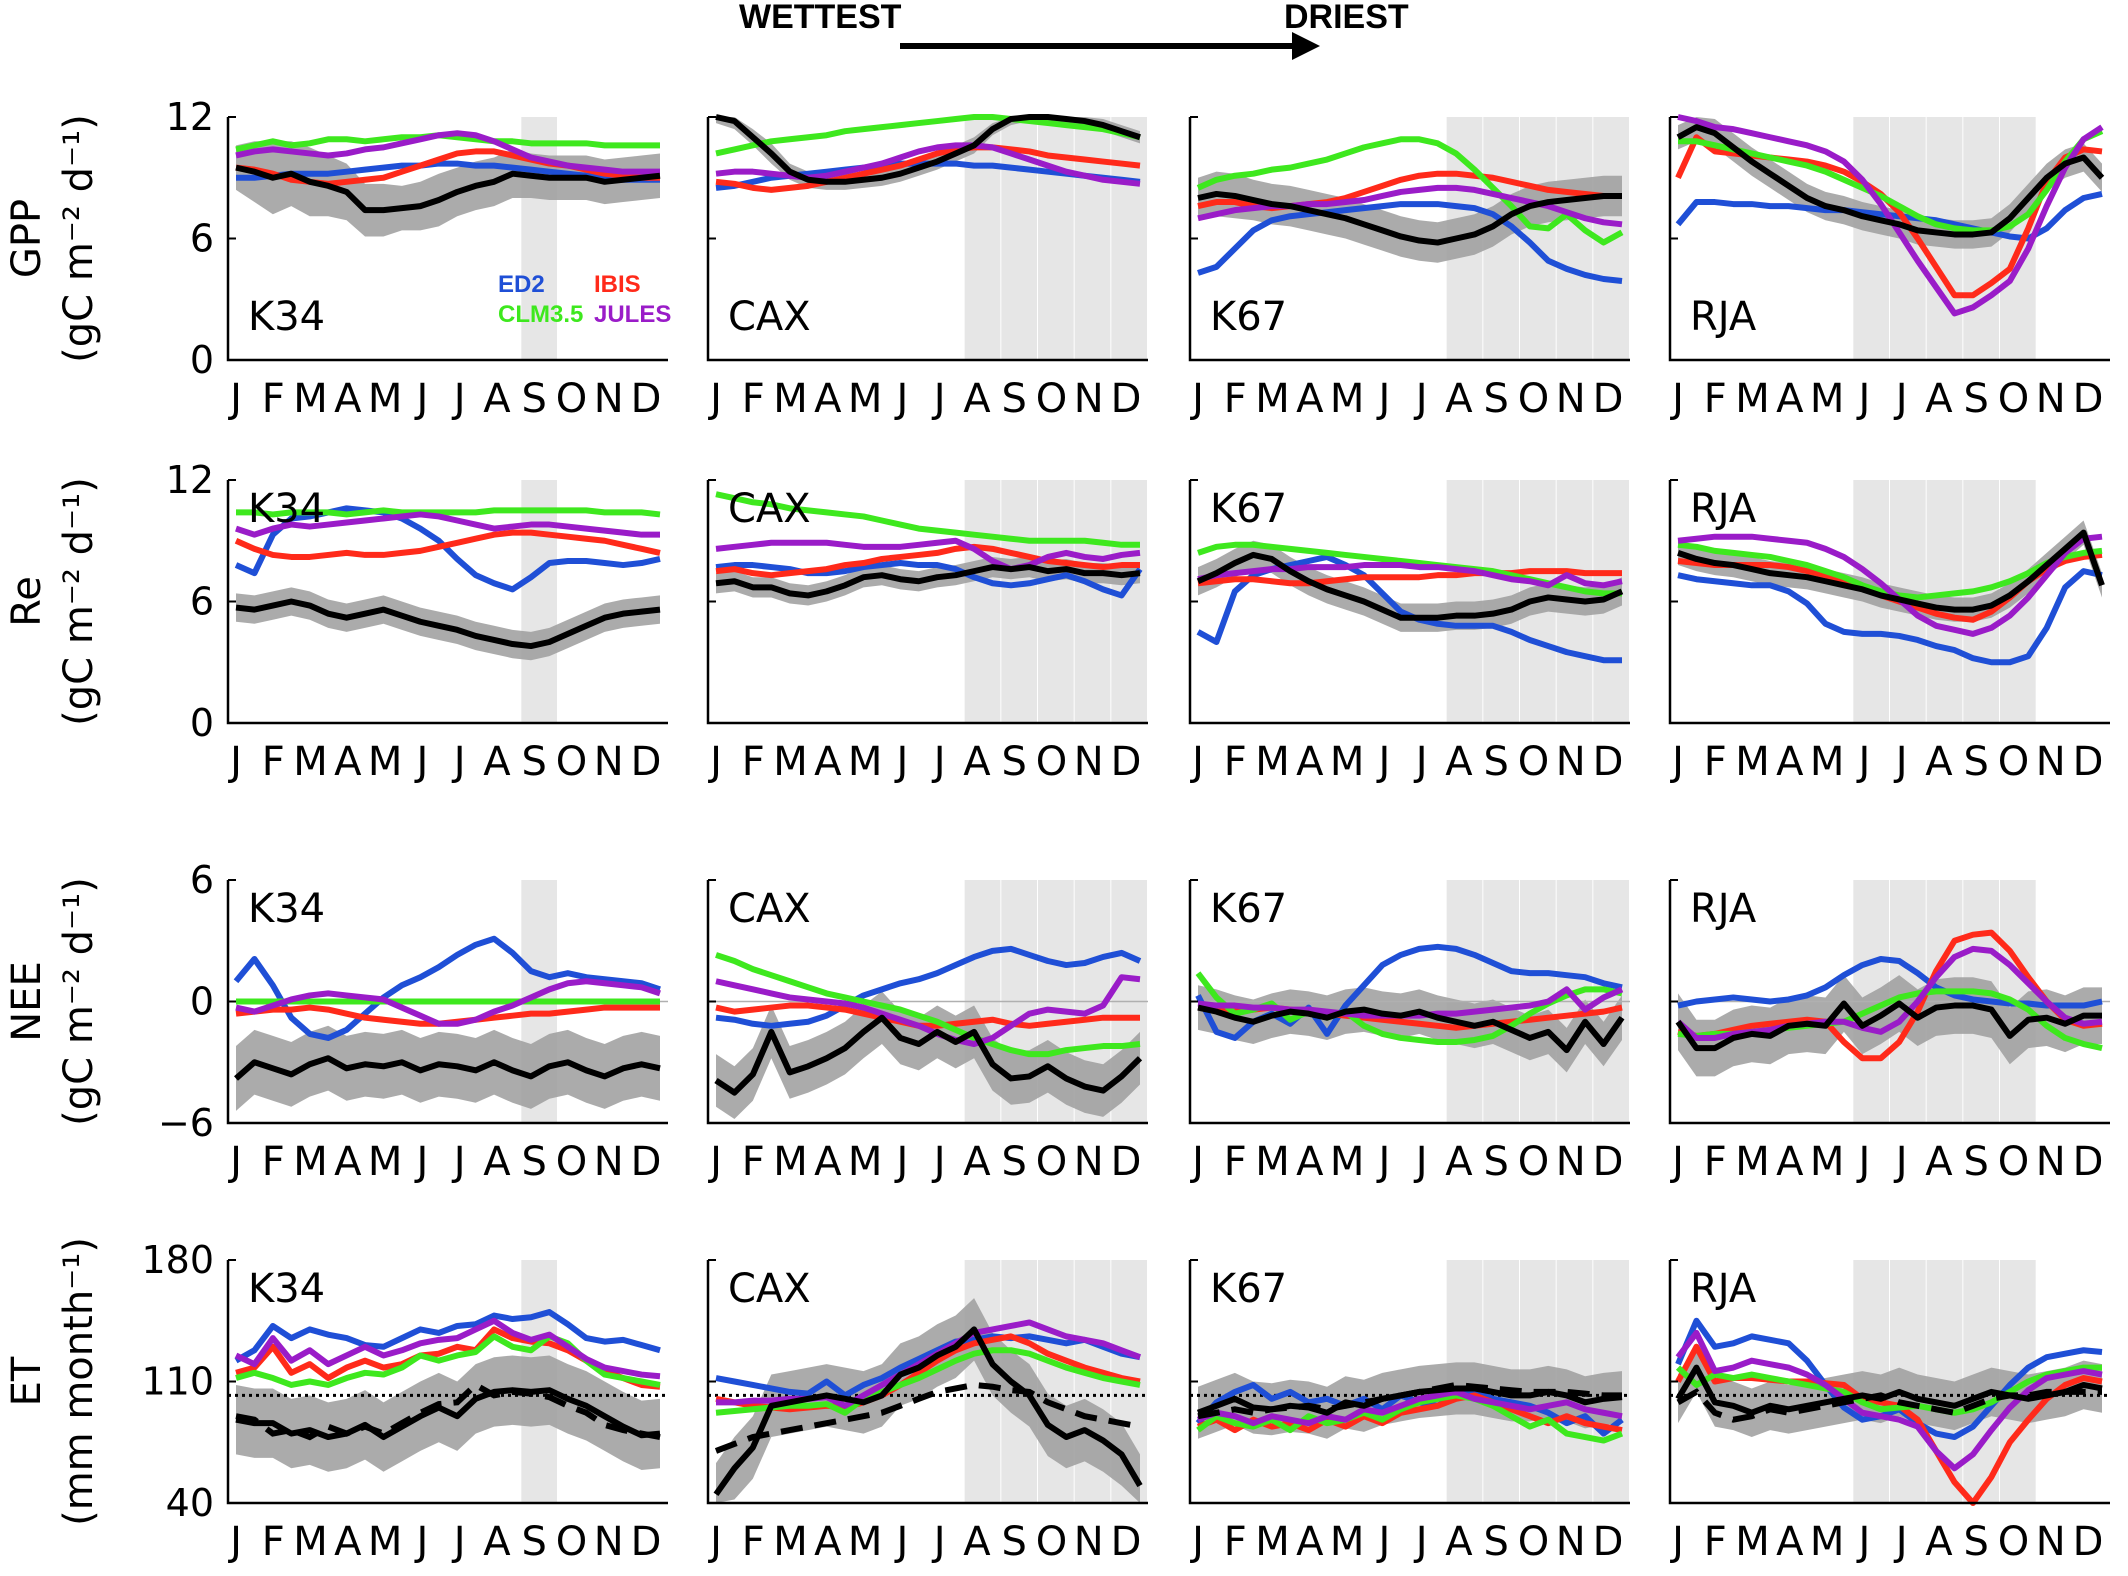 Image resolution: width=2128 pixels, height=1576 pixels. What do you see at coordinates (202, 360) in the screenshot?
I see `y-tick-label: 0` at bounding box center [202, 360].